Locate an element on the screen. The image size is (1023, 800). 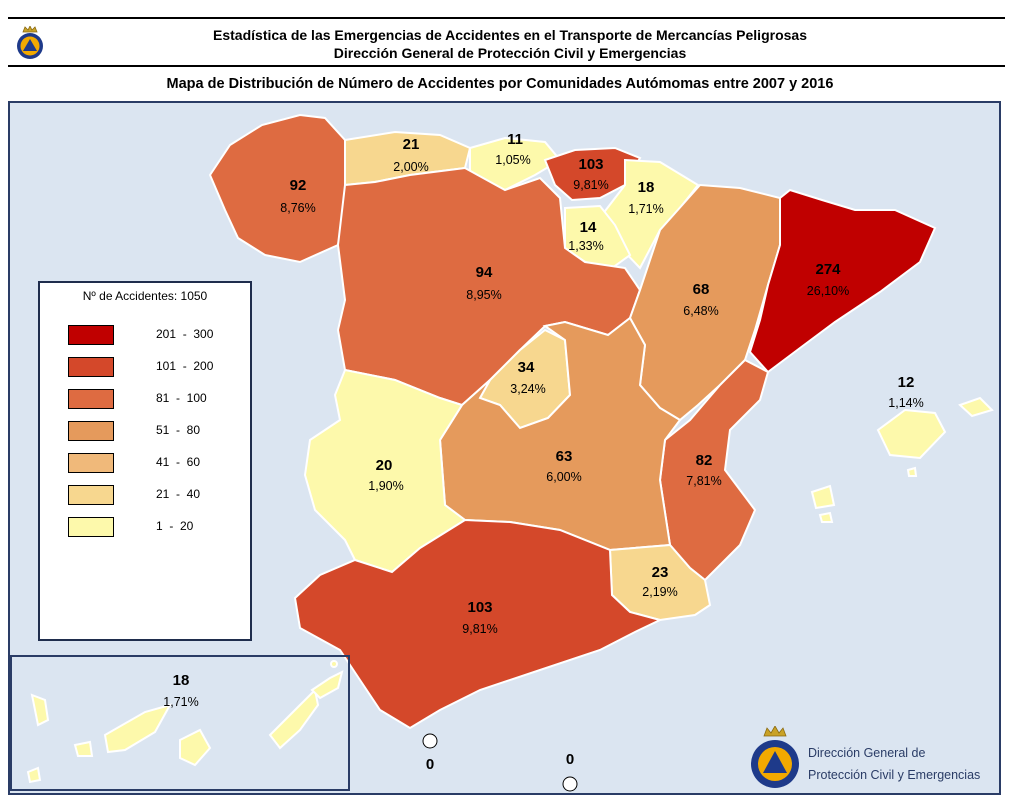
legend-row: 51 - 80 is located at coordinates (158, 431).